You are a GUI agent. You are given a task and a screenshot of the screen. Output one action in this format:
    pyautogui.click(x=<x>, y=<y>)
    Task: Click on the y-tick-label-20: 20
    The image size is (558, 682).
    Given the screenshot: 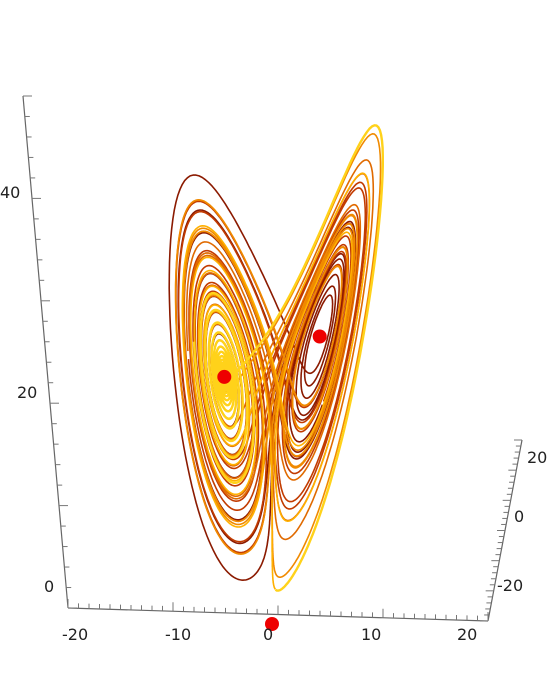 What is the action you would take?
    pyautogui.click(x=537, y=457)
    